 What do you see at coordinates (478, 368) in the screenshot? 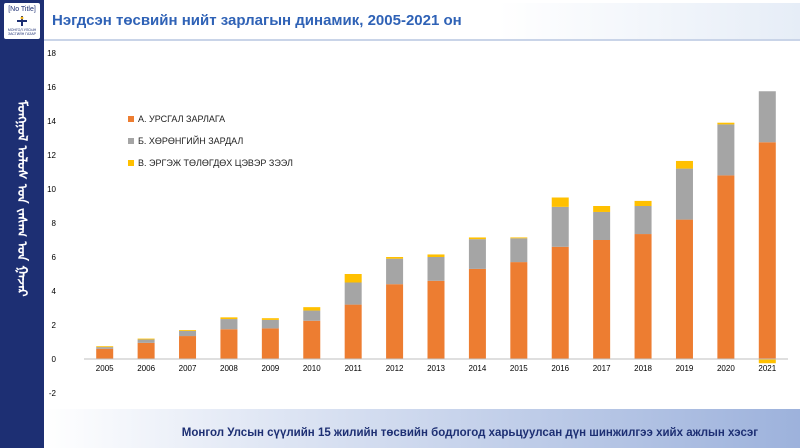
I see `x-tick-label: 2014` at bounding box center [478, 368].